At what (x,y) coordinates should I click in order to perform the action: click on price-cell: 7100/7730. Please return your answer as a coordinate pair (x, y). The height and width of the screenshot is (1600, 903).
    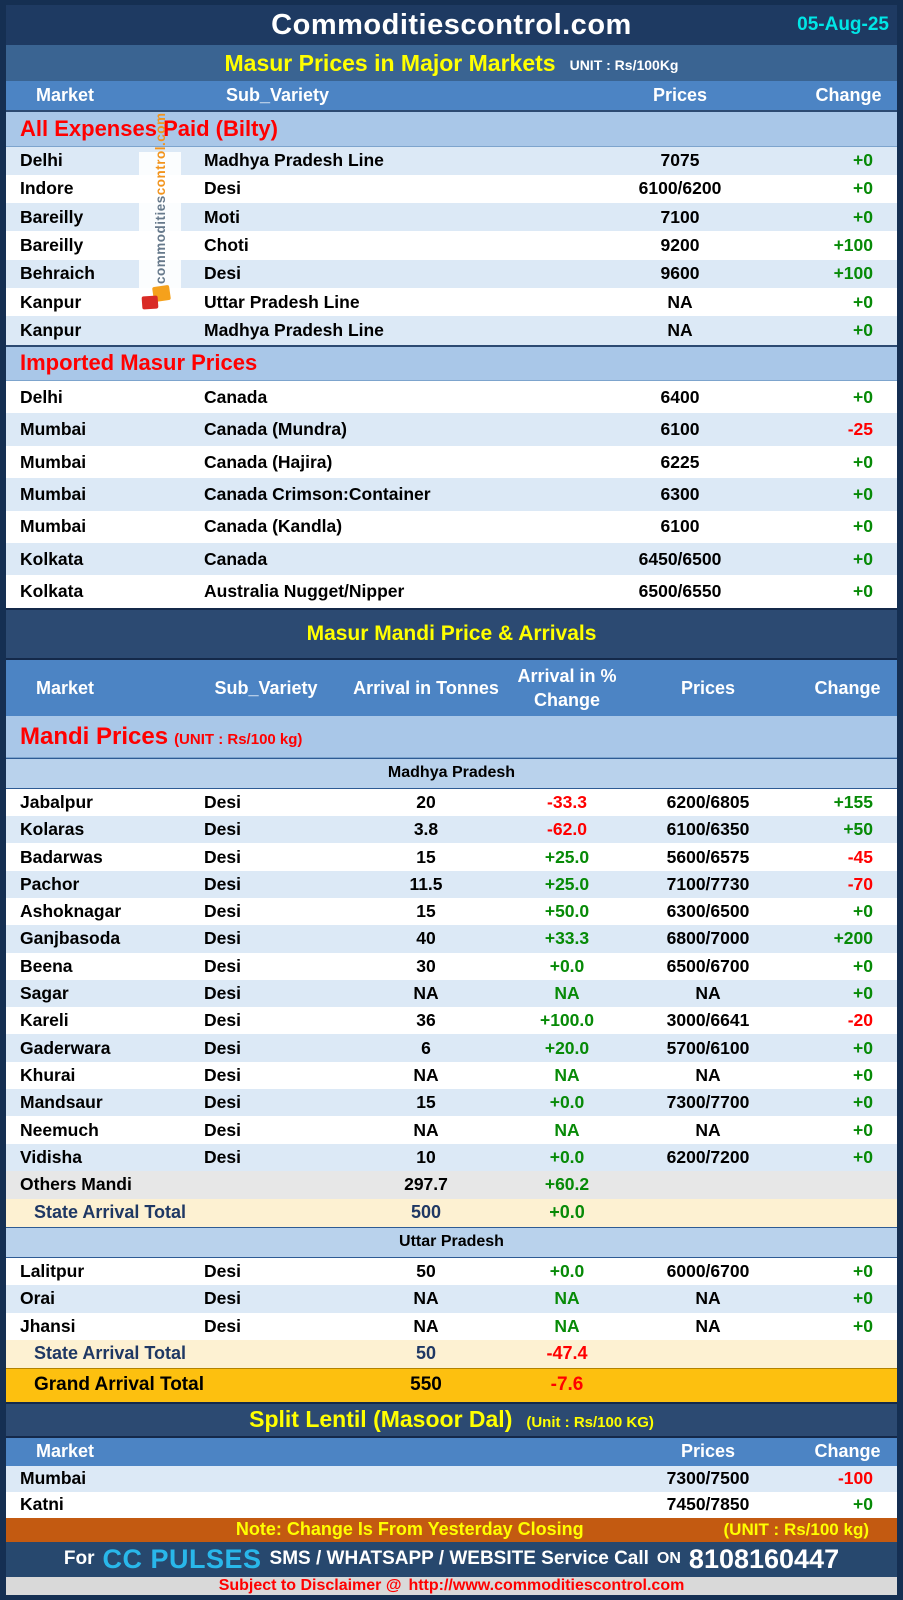
    Looking at the image, I should click on (708, 883).